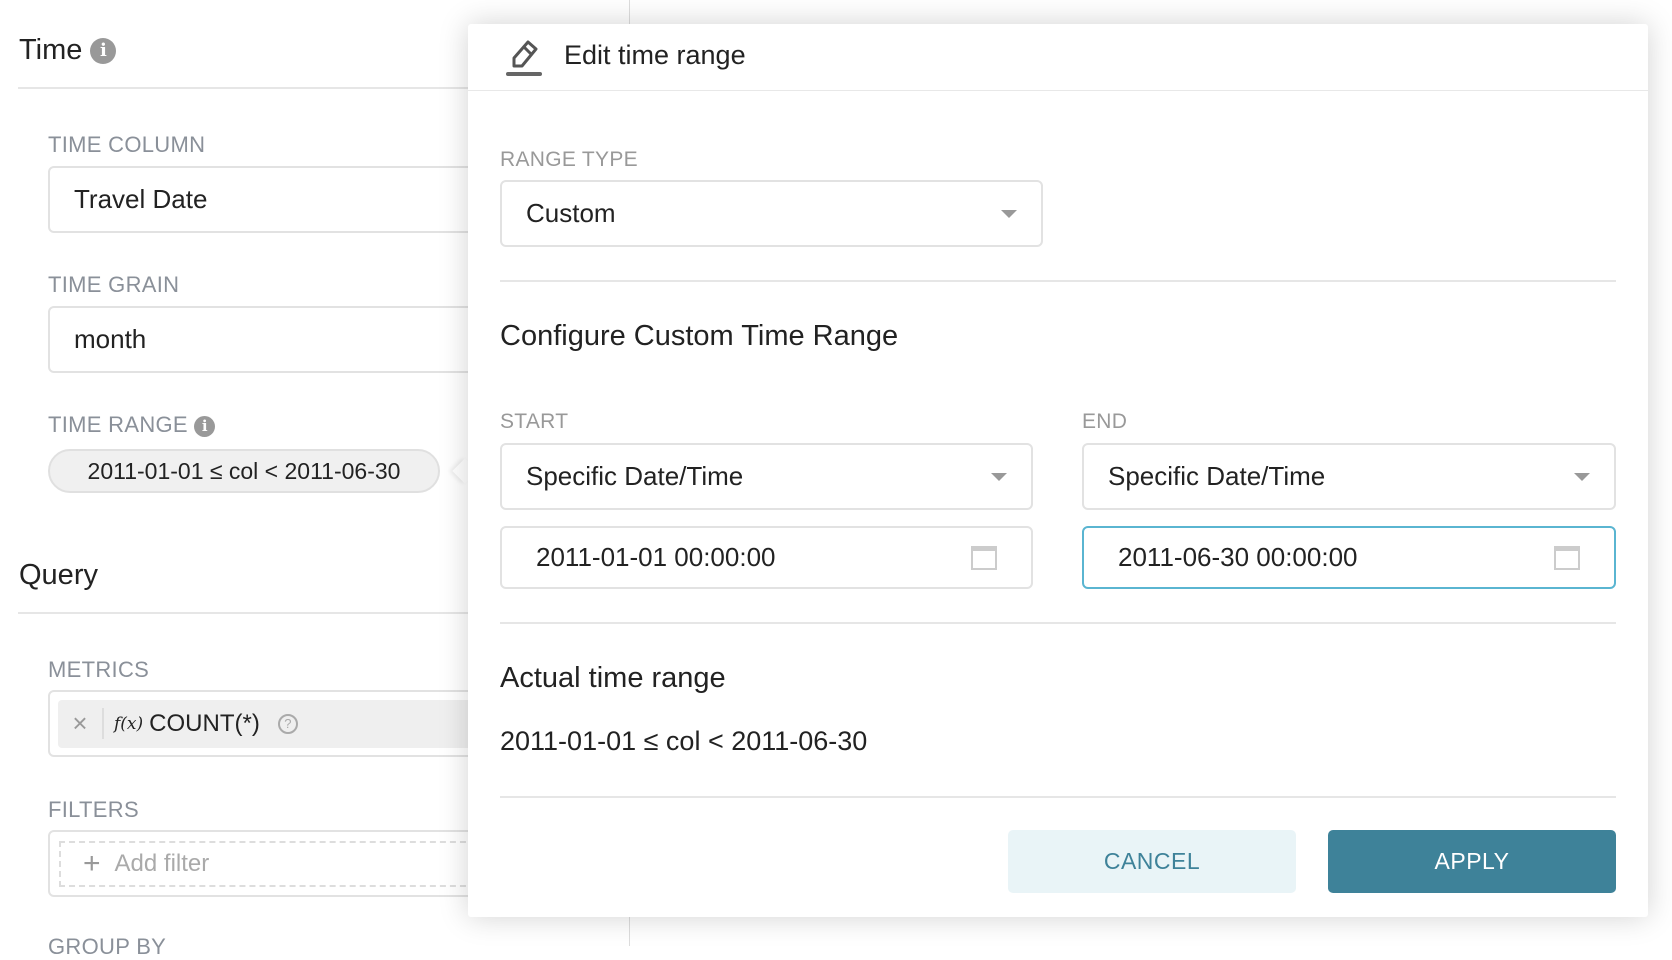 The height and width of the screenshot is (960, 1672). I want to click on filters-label: FILTERS, so click(93, 809).